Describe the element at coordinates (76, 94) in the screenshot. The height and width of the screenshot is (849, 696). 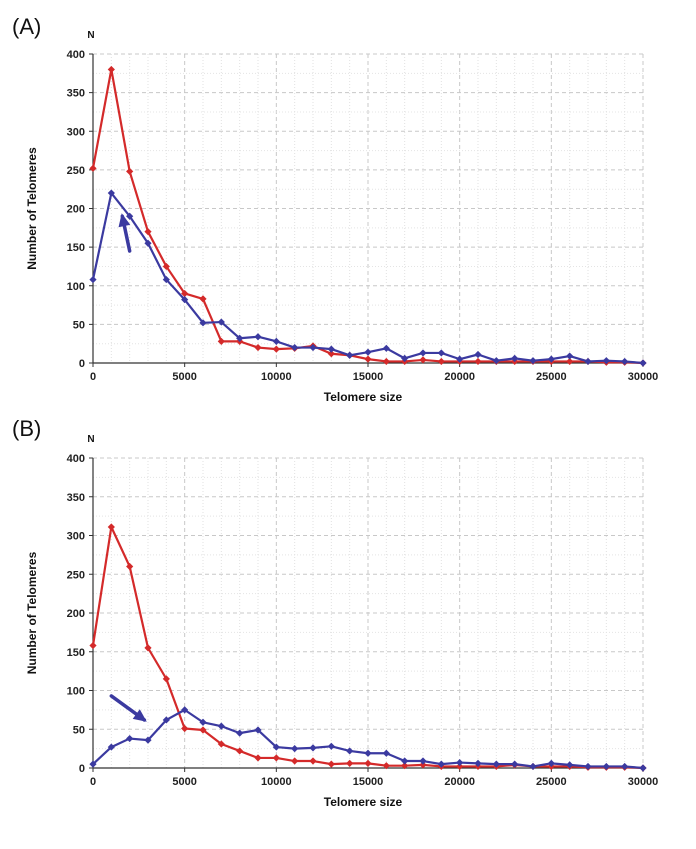
I see `panel-a-y-tick-label: 350` at that location.